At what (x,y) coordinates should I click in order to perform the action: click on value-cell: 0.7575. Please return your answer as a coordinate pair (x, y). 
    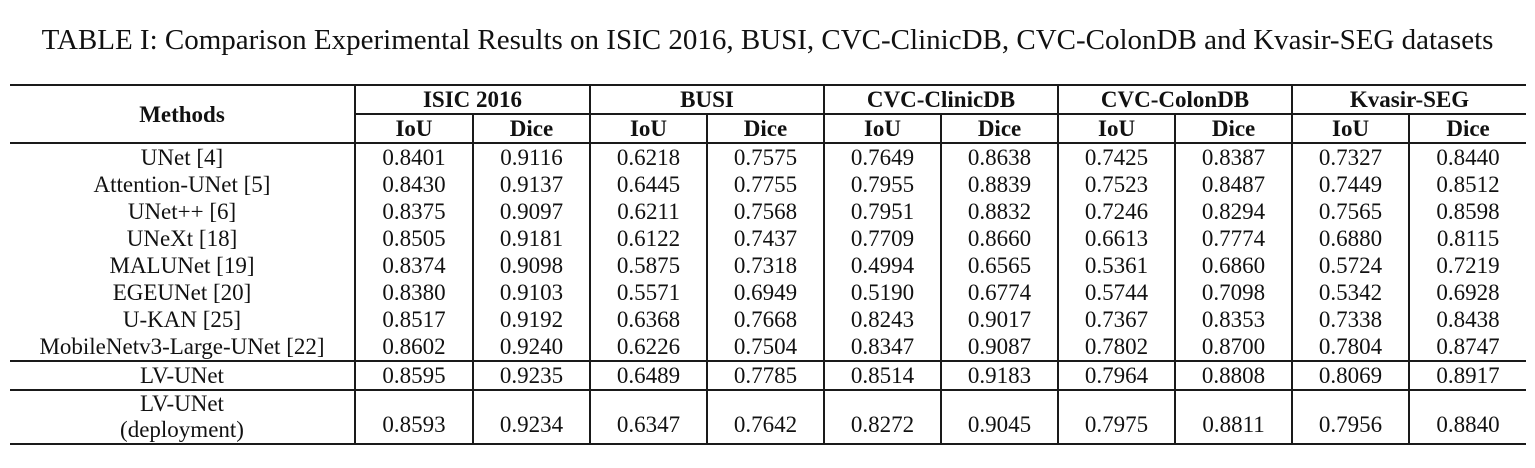
    Looking at the image, I should click on (766, 157).